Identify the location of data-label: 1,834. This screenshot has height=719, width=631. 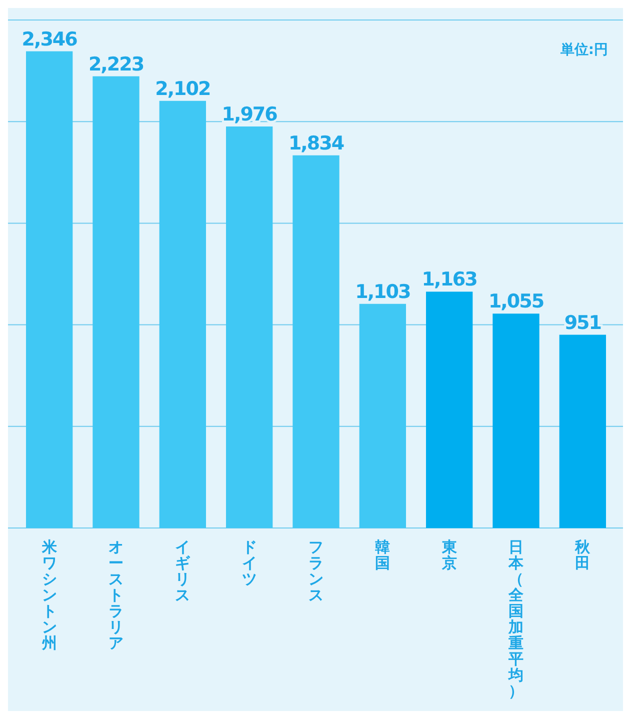
(316, 143).